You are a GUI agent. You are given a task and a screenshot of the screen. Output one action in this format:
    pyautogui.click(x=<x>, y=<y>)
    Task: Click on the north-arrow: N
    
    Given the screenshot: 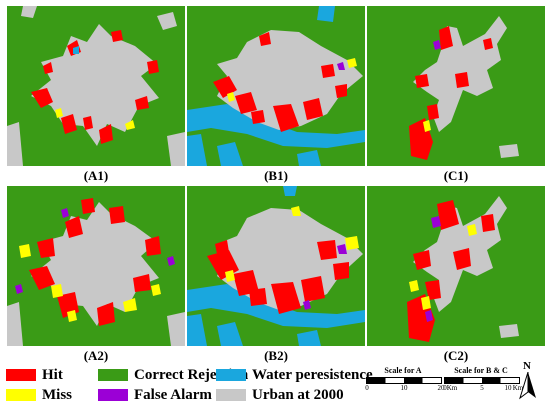 What is the action you would take?
    pyautogui.click(x=528, y=380)
    